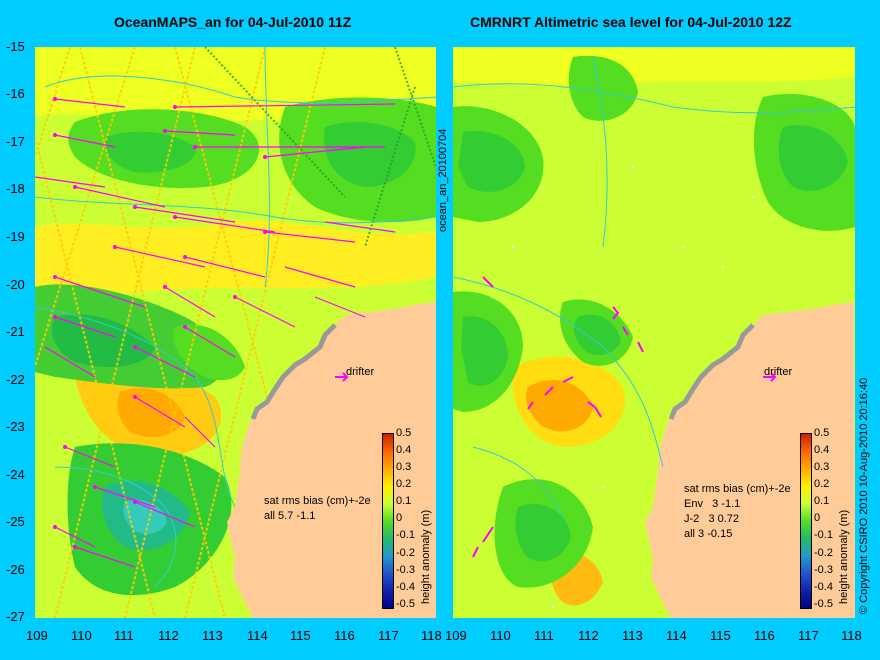 The image size is (880, 660). What do you see at coordinates (15, 93) in the screenshot?
I see `y-tick: -16` at bounding box center [15, 93].